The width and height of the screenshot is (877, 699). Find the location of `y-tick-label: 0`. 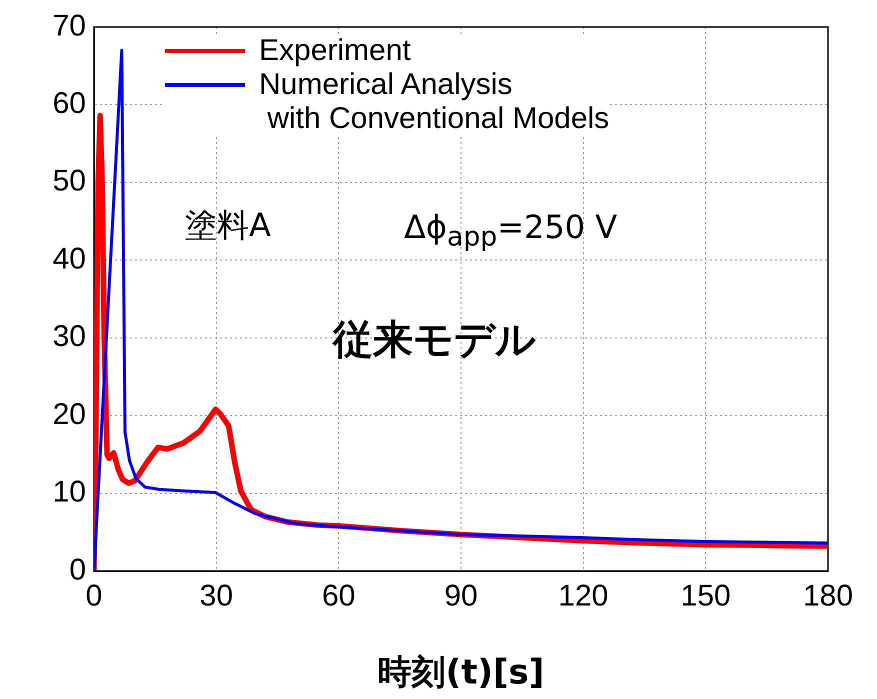

y-tick-label: 0 is located at coordinates (77, 569).